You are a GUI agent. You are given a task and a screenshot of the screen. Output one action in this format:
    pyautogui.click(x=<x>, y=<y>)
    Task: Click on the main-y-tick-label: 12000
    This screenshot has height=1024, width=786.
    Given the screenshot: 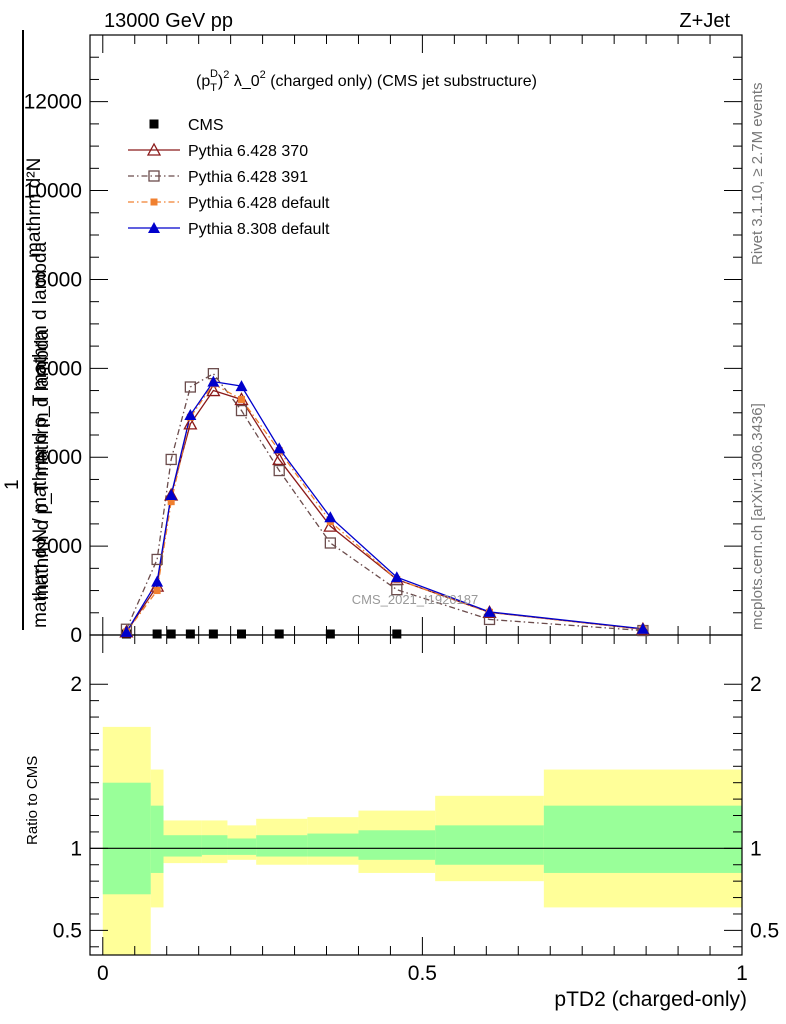 What is the action you would take?
    pyautogui.click(x=53, y=102)
    